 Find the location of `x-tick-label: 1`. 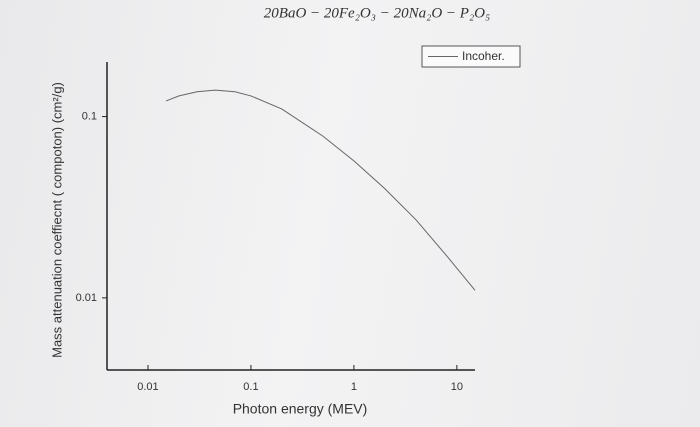

x-tick-label: 1 is located at coordinates (354, 387).